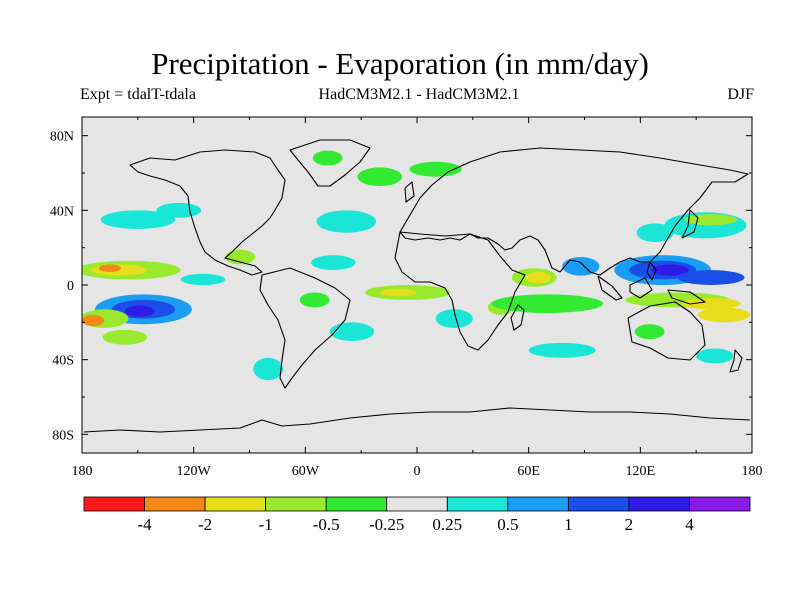 The width and height of the screenshot is (800, 600). What do you see at coordinates (93, 320) in the screenshot?
I see `field-region-sw-pacific-dry-core` at bounding box center [93, 320].